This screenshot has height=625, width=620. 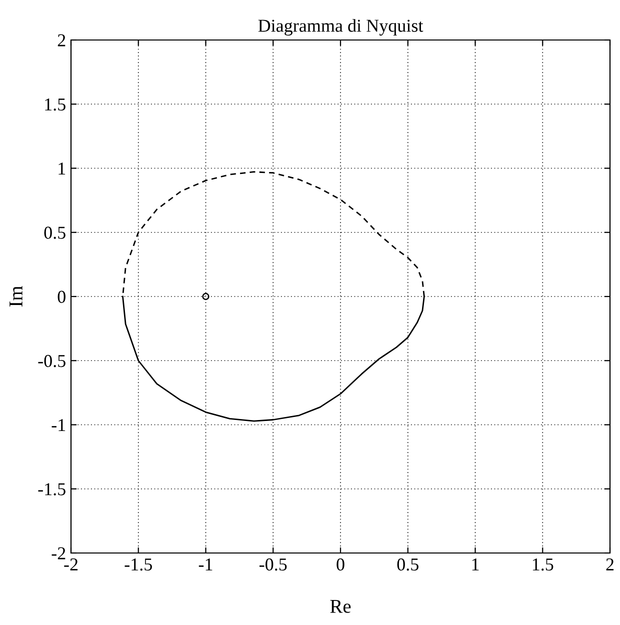 I want to click on x-axis-title: Re, so click(x=340, y=606).